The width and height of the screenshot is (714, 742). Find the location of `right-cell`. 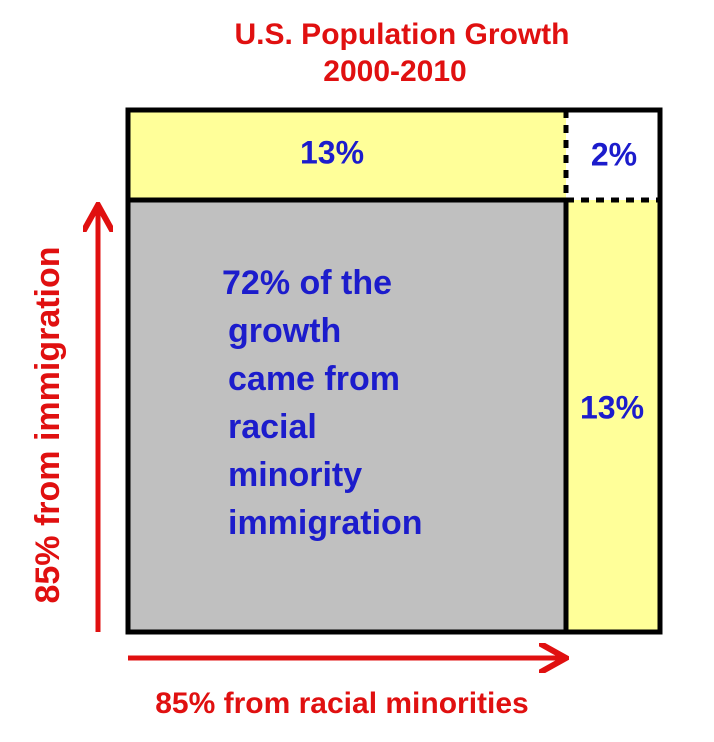

right-cell is located at coordinates (613, 416).